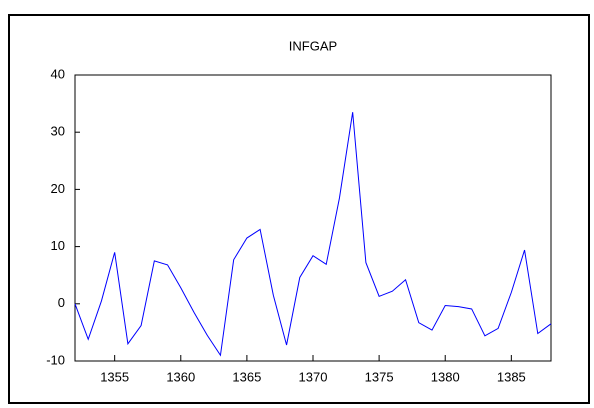 The width and height of the screenshot is (594, 408). Describe the element at coordinates (55, 359) in the screenshot. I see `y-tick-label: -10` at that location.